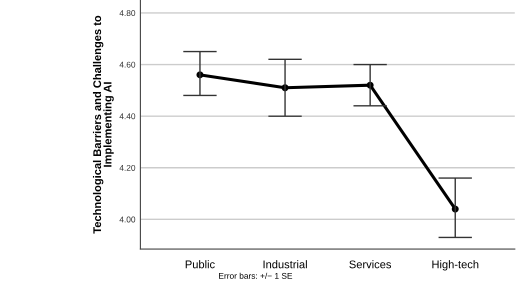 This screenshot has width=520, height=283. Describe the element at coordinates (255, 275) in the screenshot. I see `text: Error bars: +/− 1 SE` at that location.